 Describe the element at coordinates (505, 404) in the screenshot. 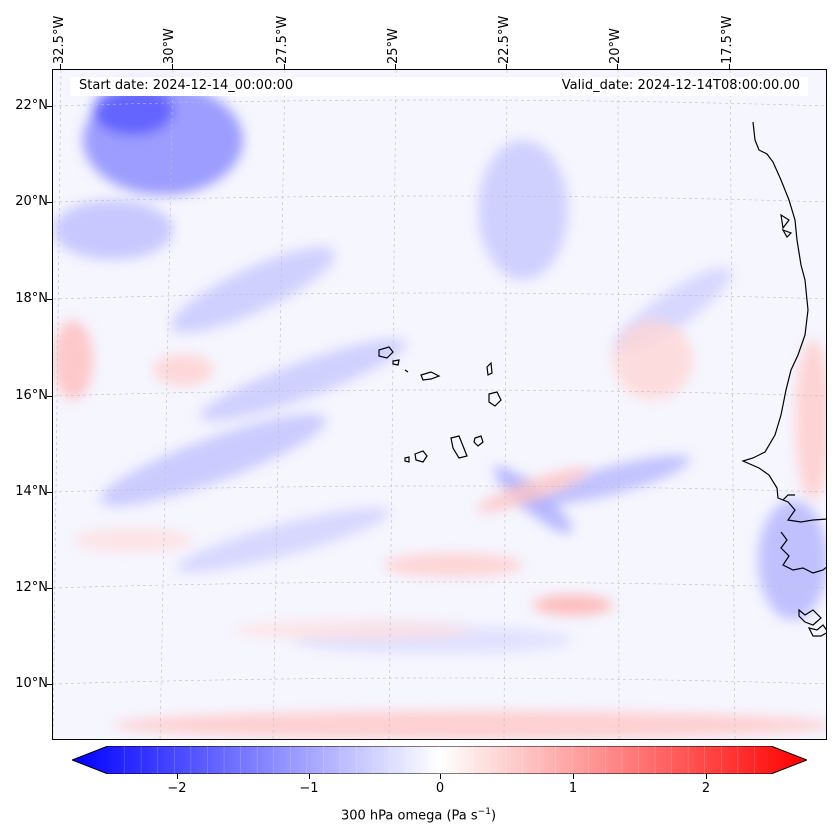

I see `meridian-22-5w` at that location.